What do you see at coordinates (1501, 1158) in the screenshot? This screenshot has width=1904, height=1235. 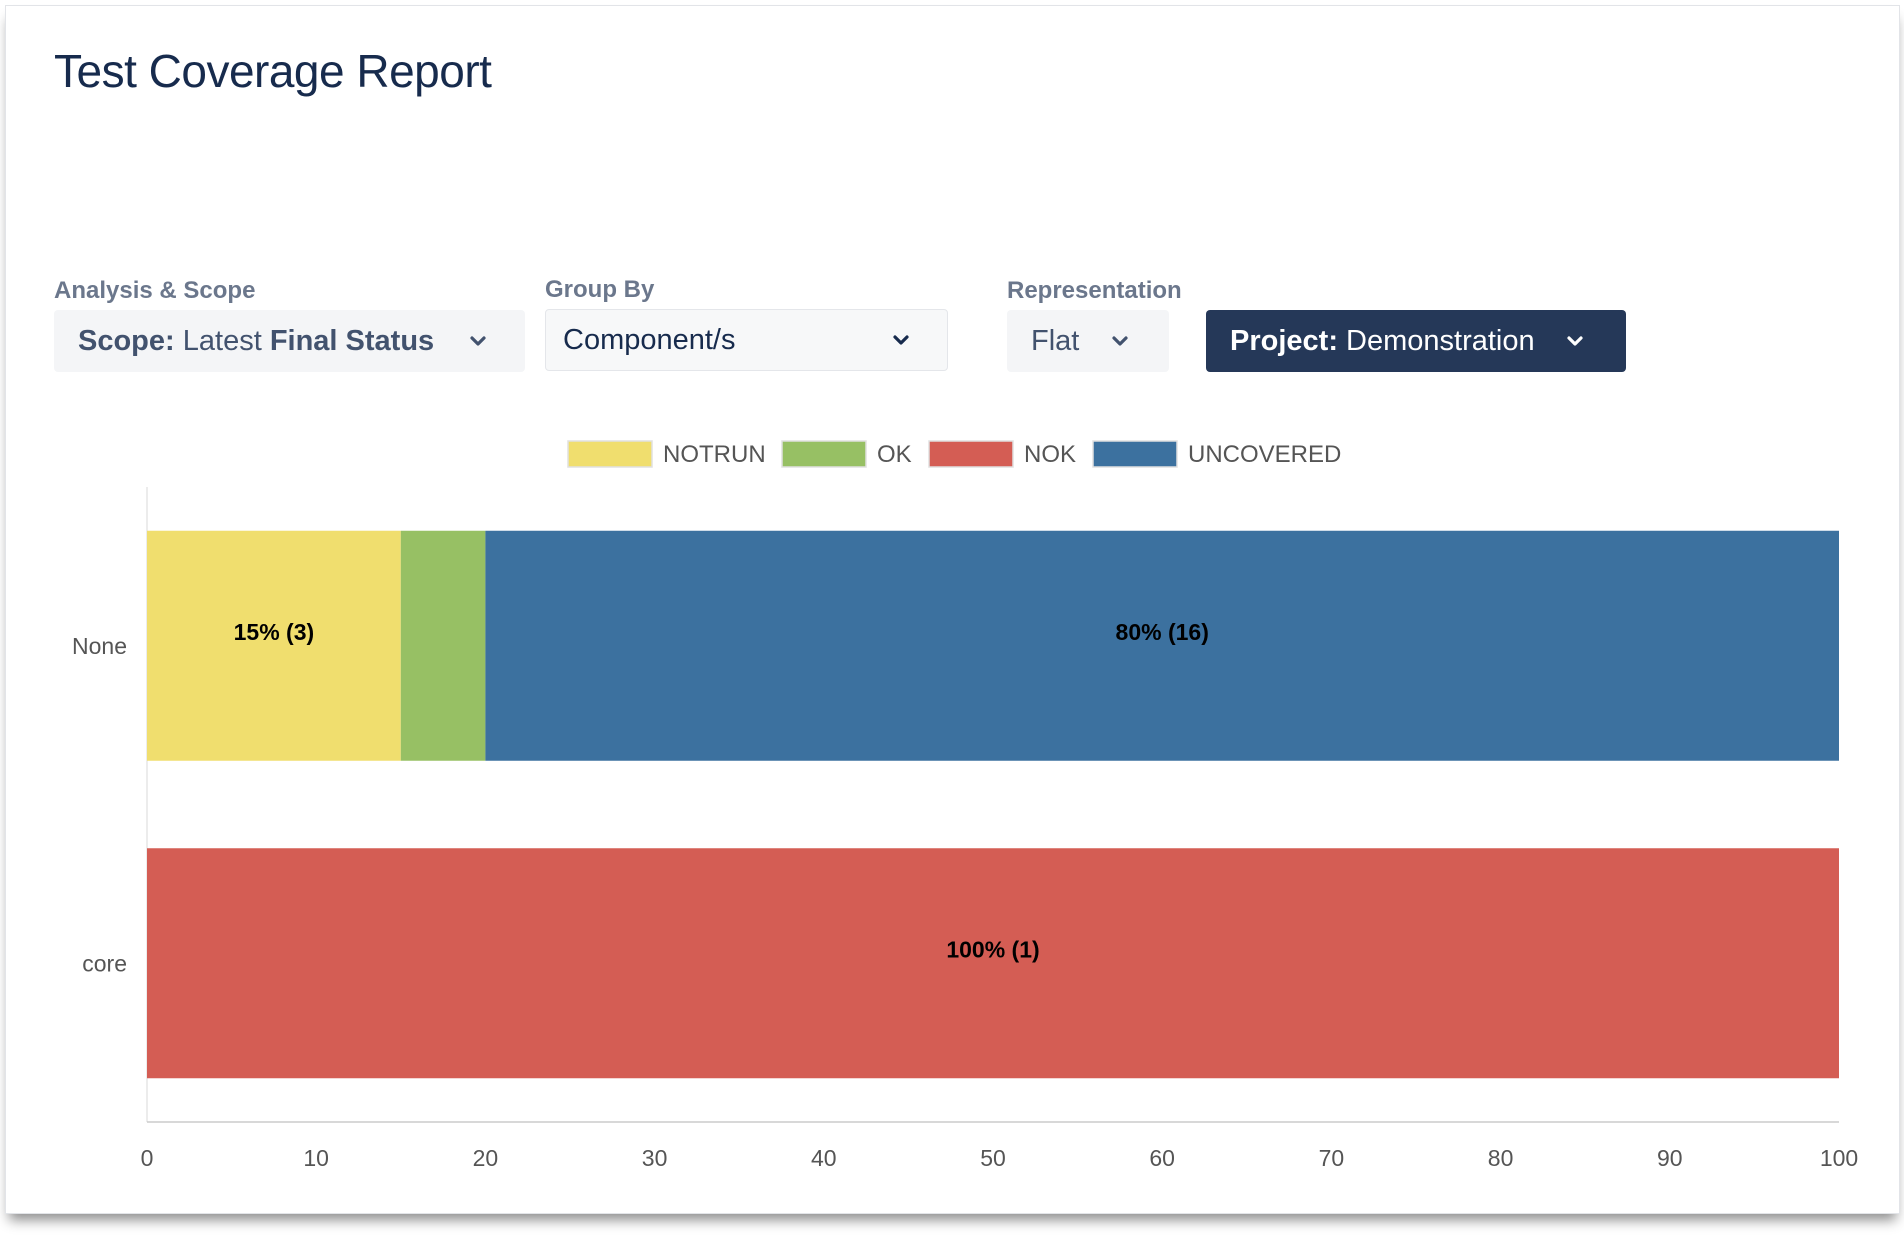 I see `x-tick-label: 80` at bounding box center [1501, 1158].